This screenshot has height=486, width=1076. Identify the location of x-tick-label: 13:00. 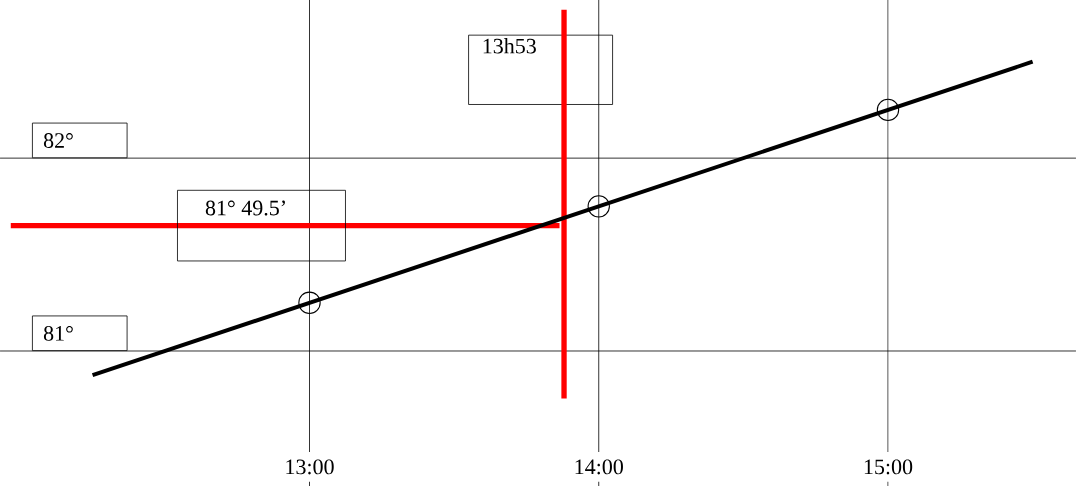
(310, 467).